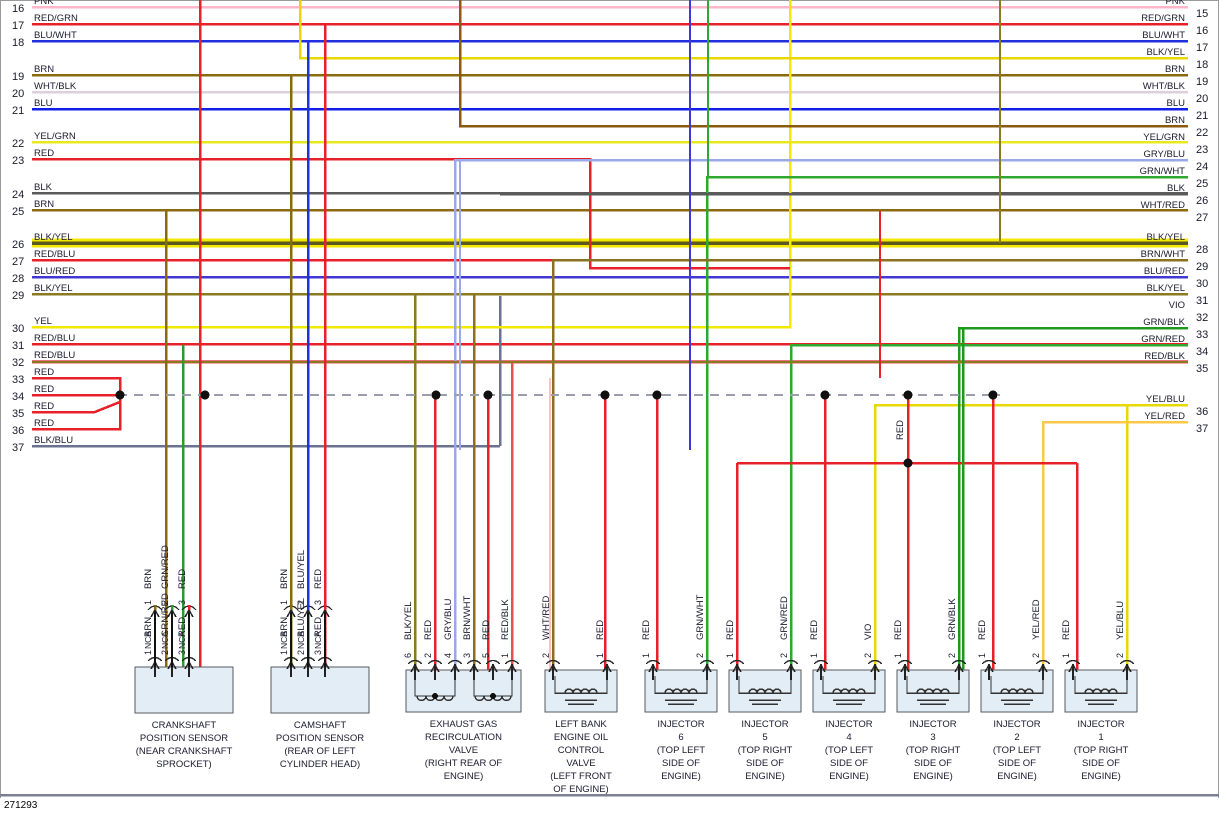 This screenshot has height=813, width=1219. What do you see at coordinates (54, 355) in the screenshot?
I see `left-wire-label-32: RED/BLU` at bounding box center [54, 355].